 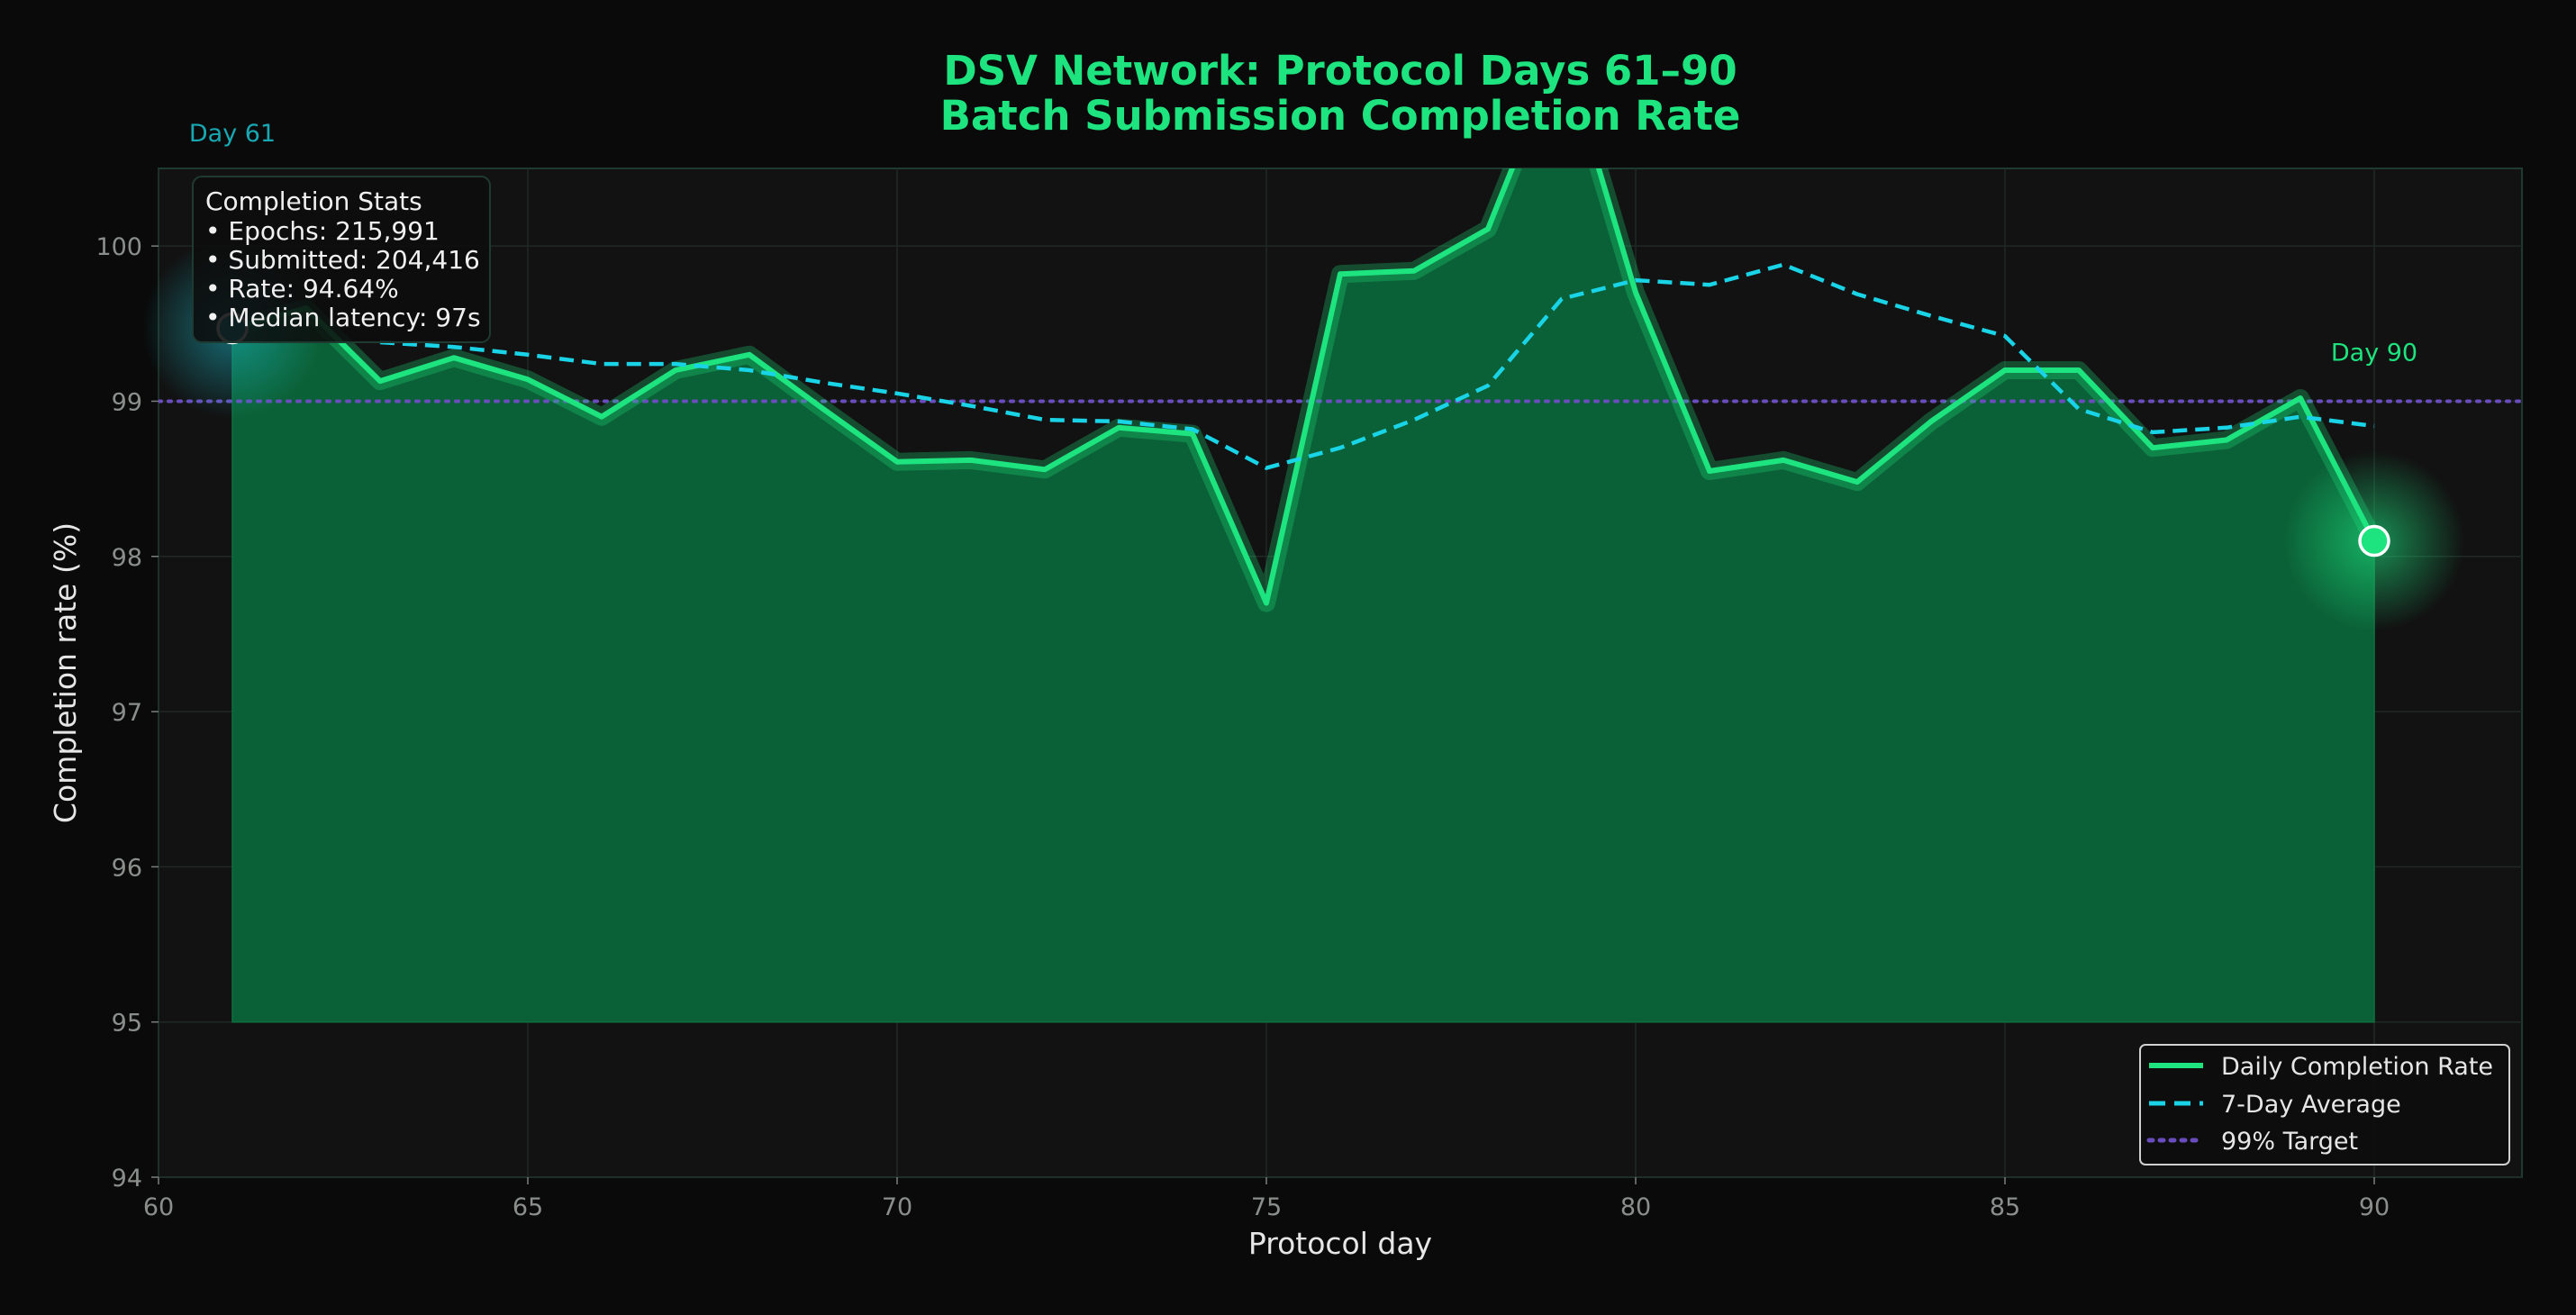 What do you see at coordinates (127, 1179) in the screenshot?
I see `y-tick-label: 94` at bounding box center [127, 1179].